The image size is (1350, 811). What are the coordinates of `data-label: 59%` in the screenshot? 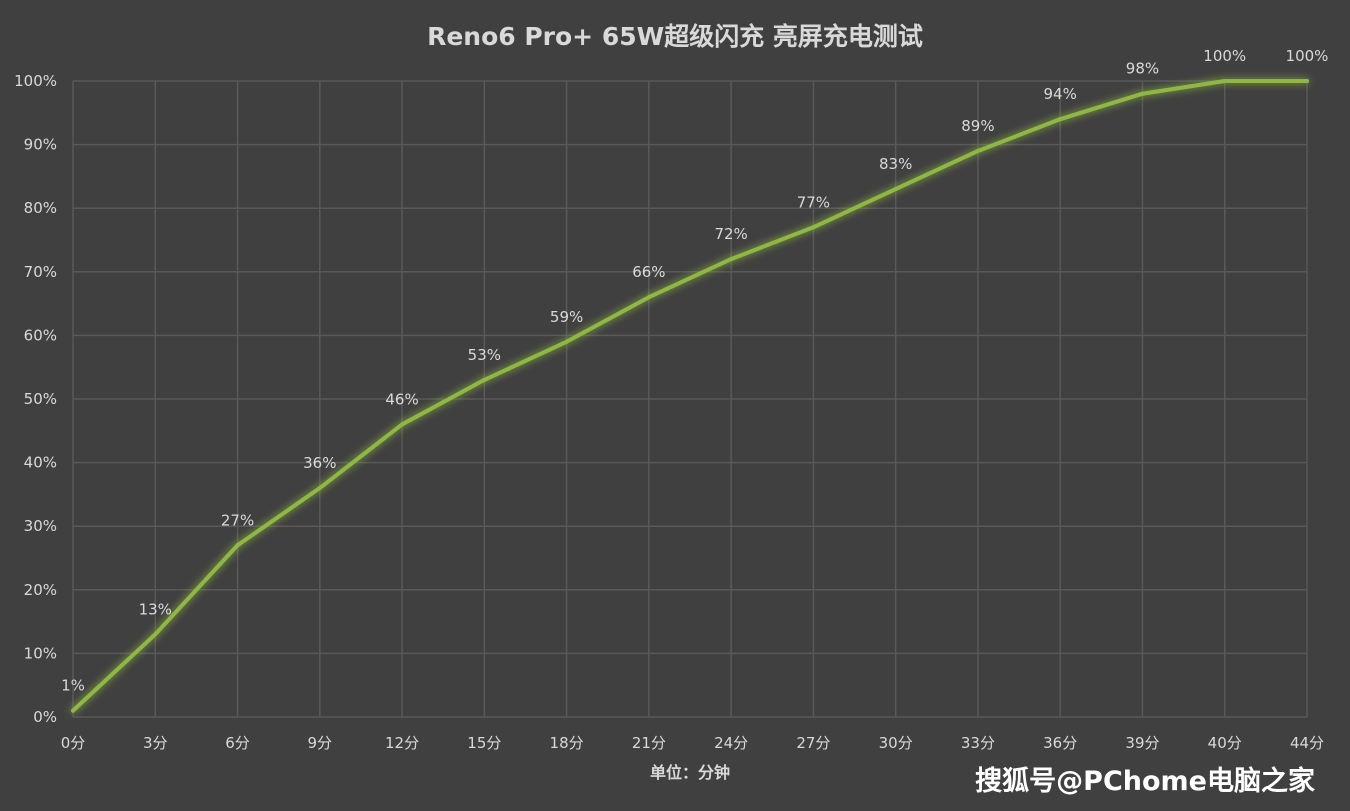 It's located at (566, 317).